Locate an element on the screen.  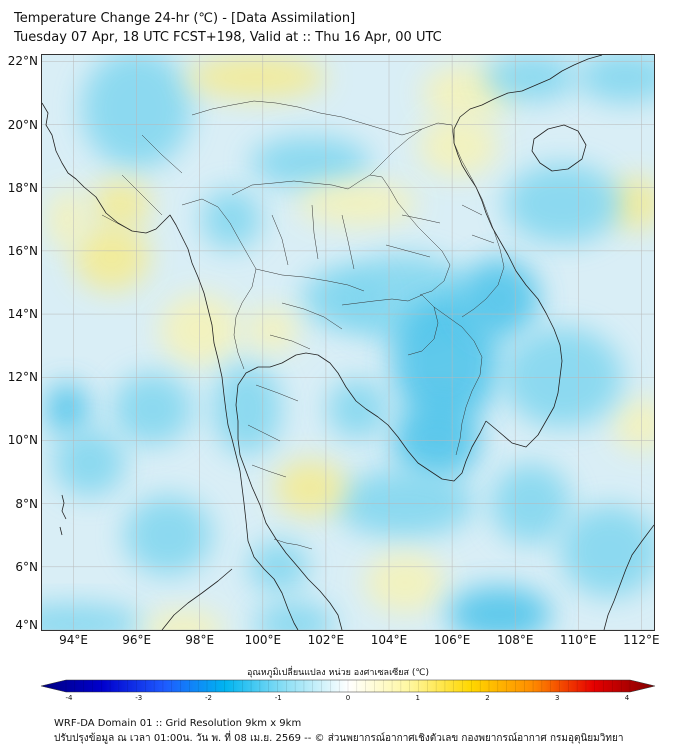
longitude-label: 108°E is located at coordinates (515, 640).